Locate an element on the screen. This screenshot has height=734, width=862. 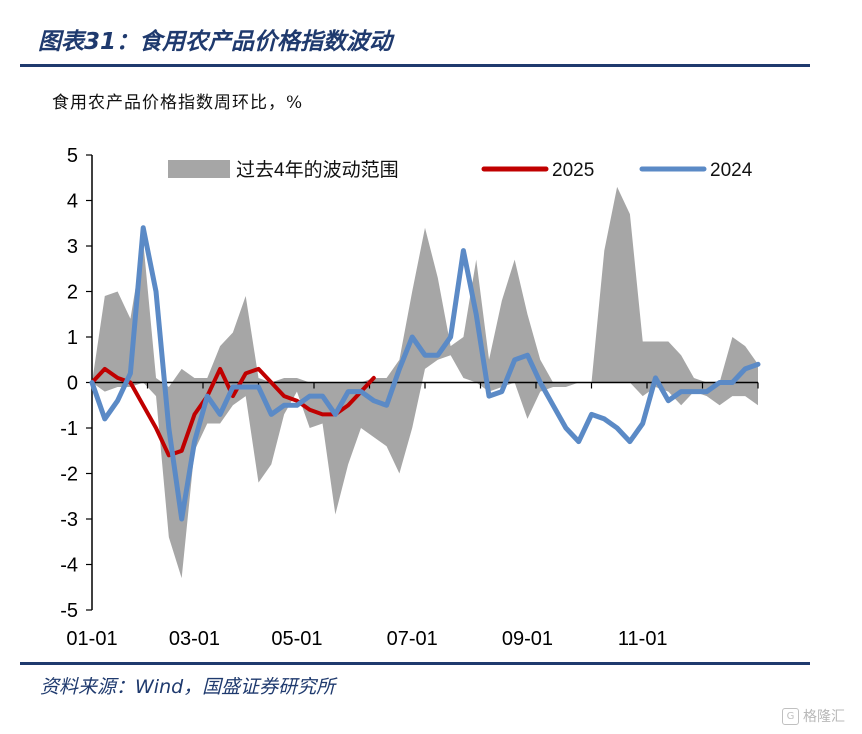
watermark: G 格隆汇 is located at coordinates (813, 716).